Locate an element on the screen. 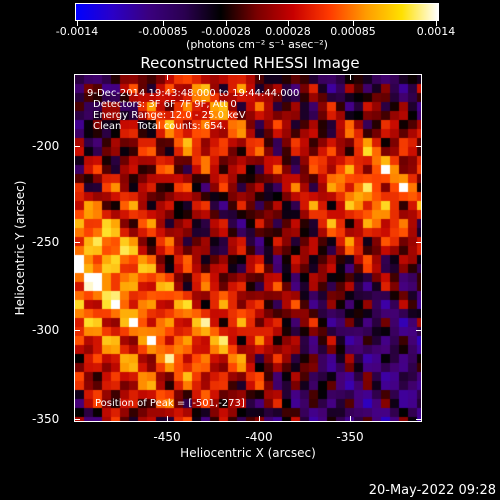  colorbar-tick-label: 0.00028 is located at coordinates (288, 31).